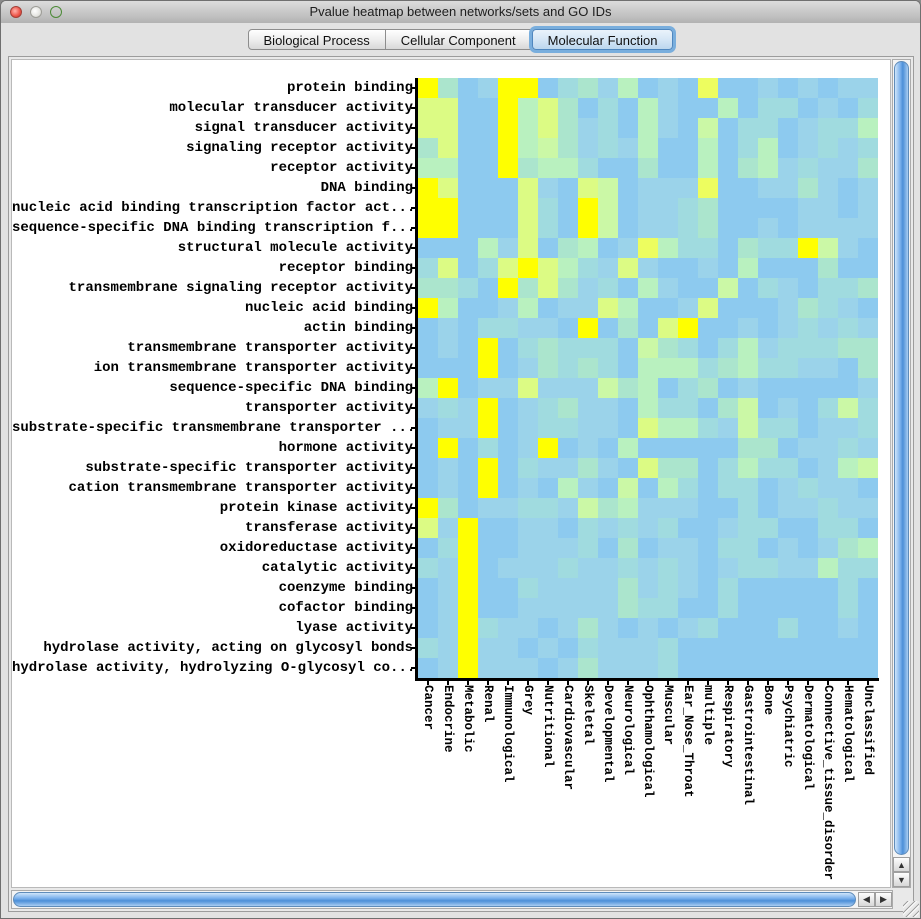 The image size is (921, 919). Describe the element at coordinates (901, 458) in the screenshot. I see `vertical-scrollbar-thumb` at that location.